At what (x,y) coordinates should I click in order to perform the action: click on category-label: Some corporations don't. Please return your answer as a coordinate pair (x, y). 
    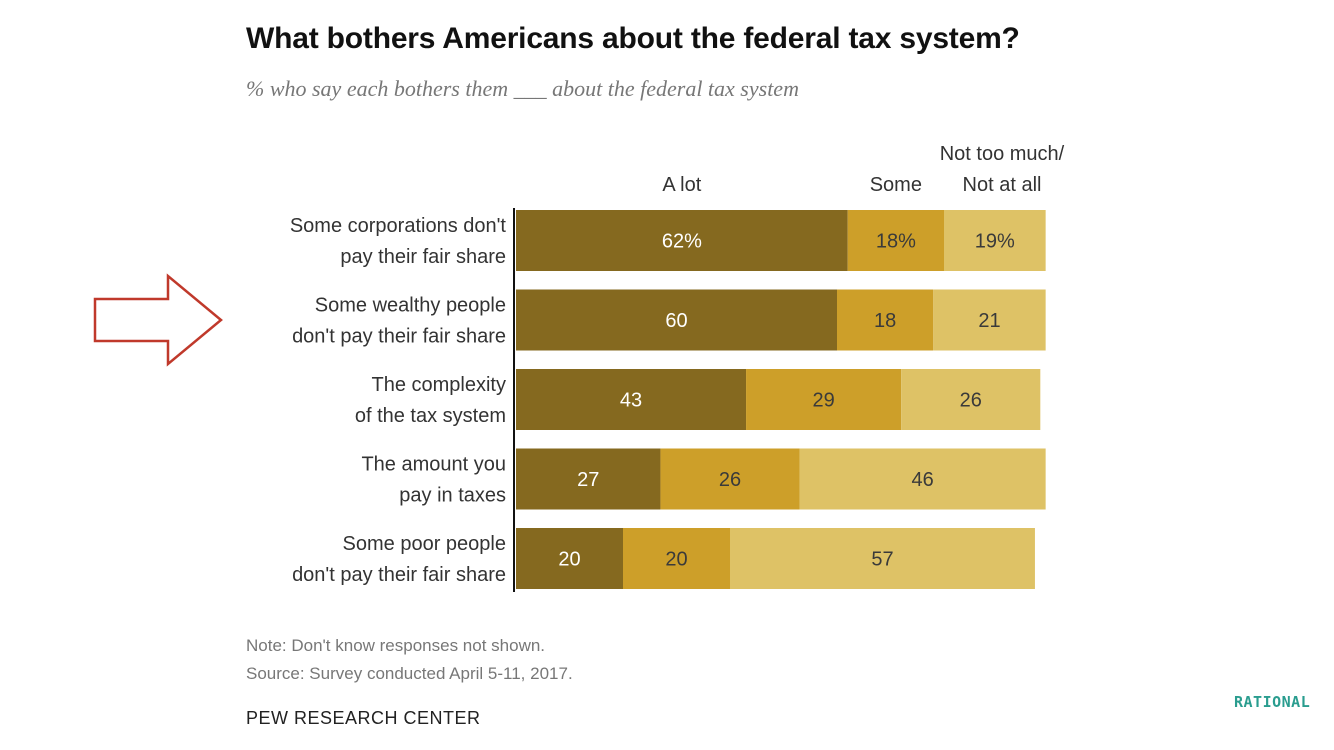
    Looking at the image, I should click on (398, 226).